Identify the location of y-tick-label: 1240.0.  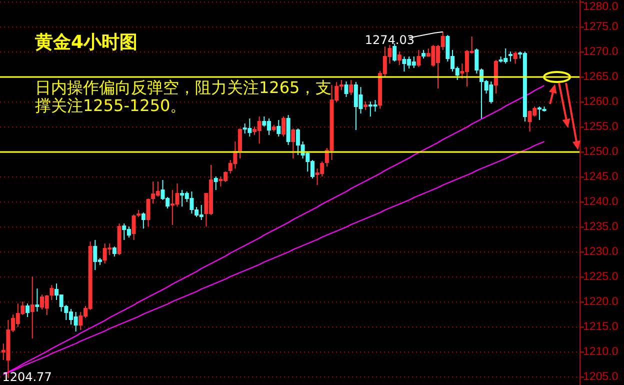
(600, 202).